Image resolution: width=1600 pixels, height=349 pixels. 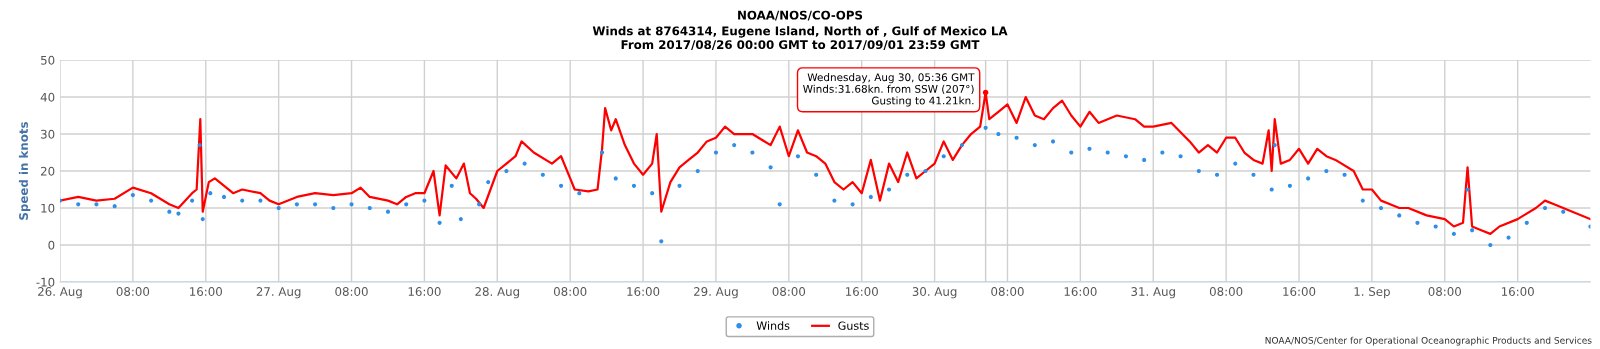 I want to click on x-tick-label: 26. Aug, so click(x=60, y=293).